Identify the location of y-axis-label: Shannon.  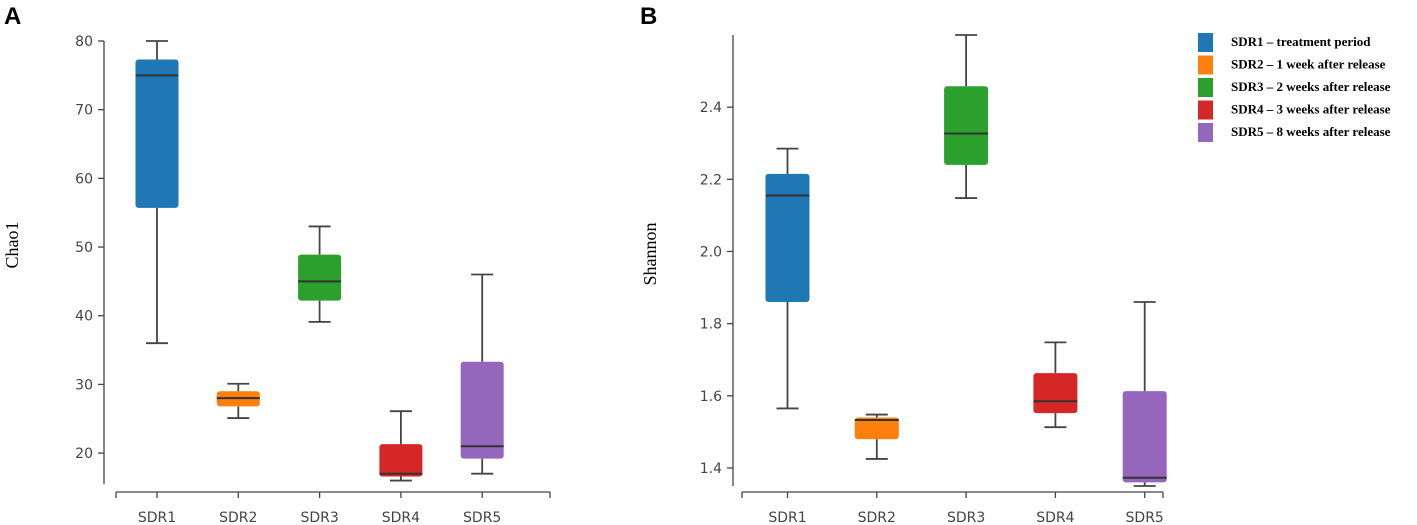
(650, 254).